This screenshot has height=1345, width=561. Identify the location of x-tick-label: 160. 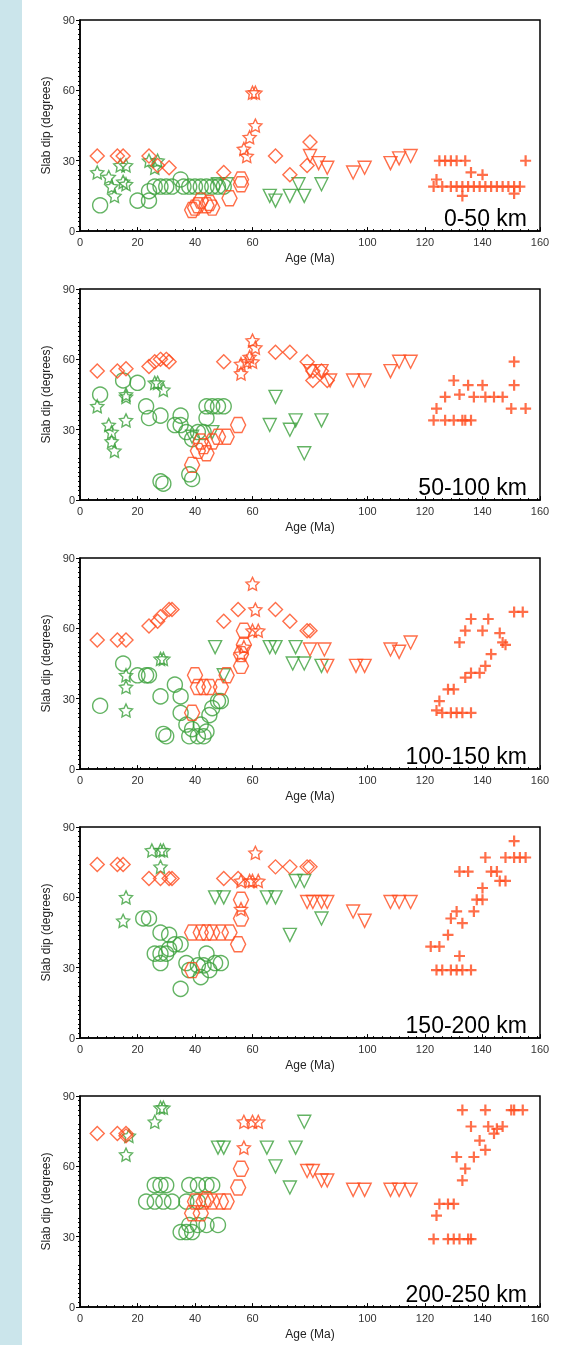
(540, 241).